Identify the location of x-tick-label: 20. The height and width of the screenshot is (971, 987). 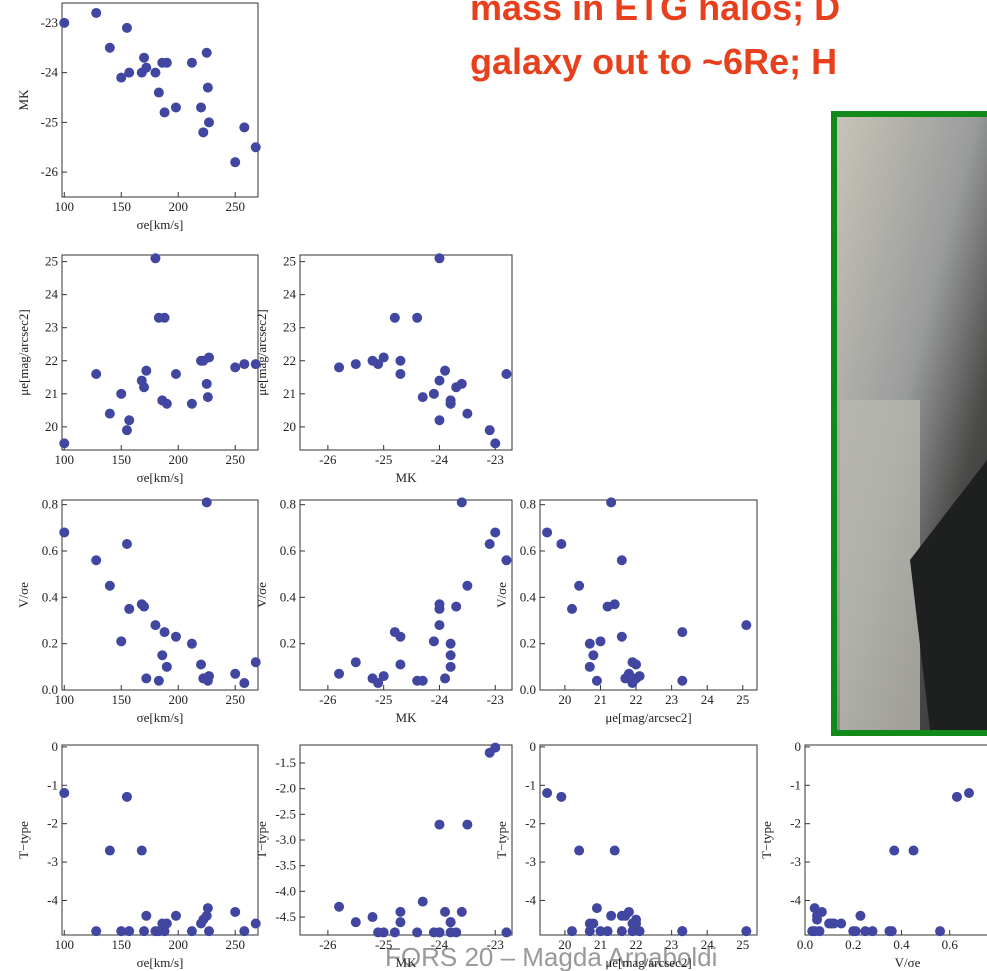
(564, 699).